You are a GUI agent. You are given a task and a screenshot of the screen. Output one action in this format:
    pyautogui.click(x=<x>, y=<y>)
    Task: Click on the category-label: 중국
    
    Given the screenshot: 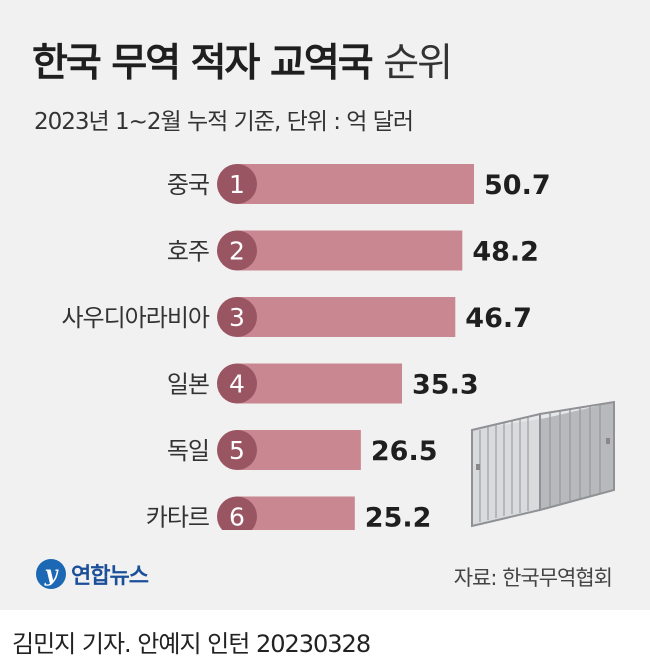 What is the action you would take?
    pyautogui.click(x=188, y=185)
    